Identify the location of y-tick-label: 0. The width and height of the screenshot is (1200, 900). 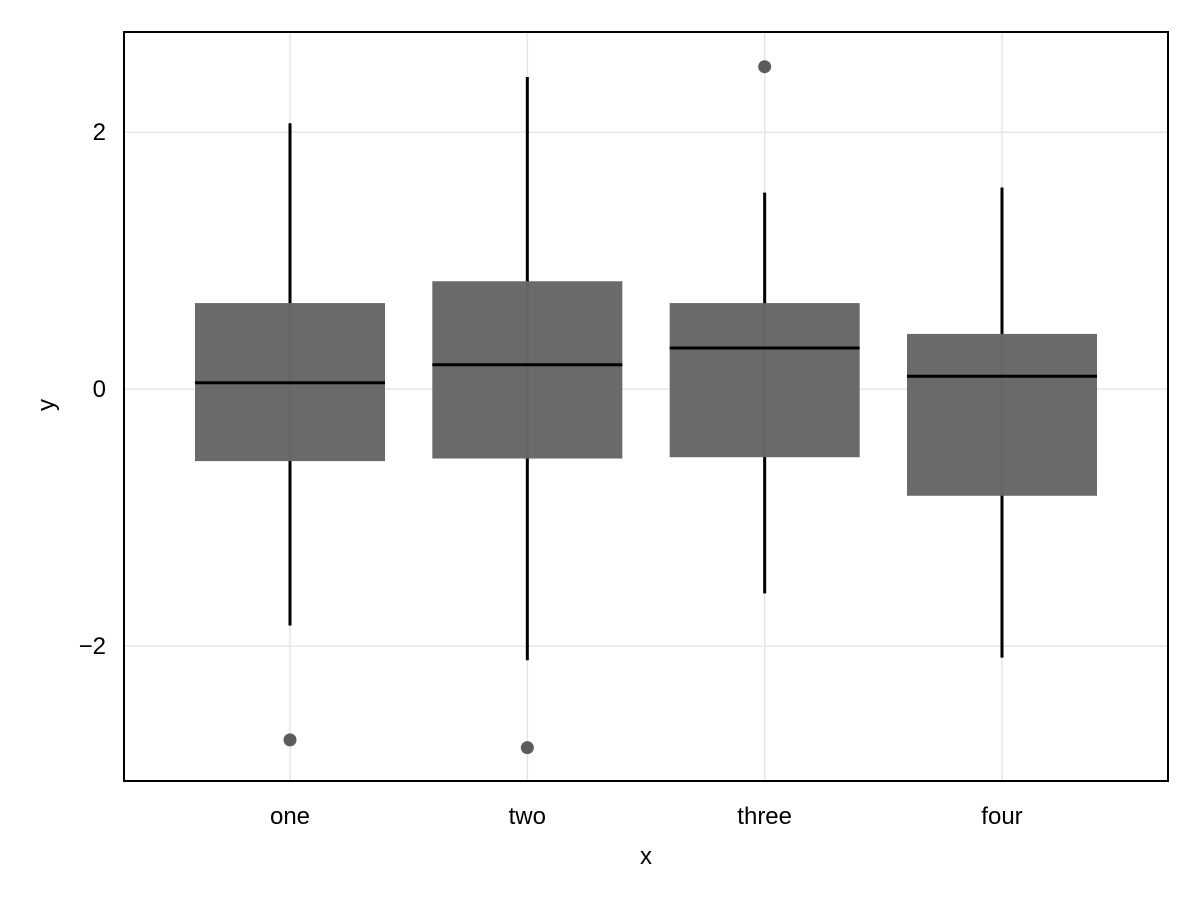
(99, 389).